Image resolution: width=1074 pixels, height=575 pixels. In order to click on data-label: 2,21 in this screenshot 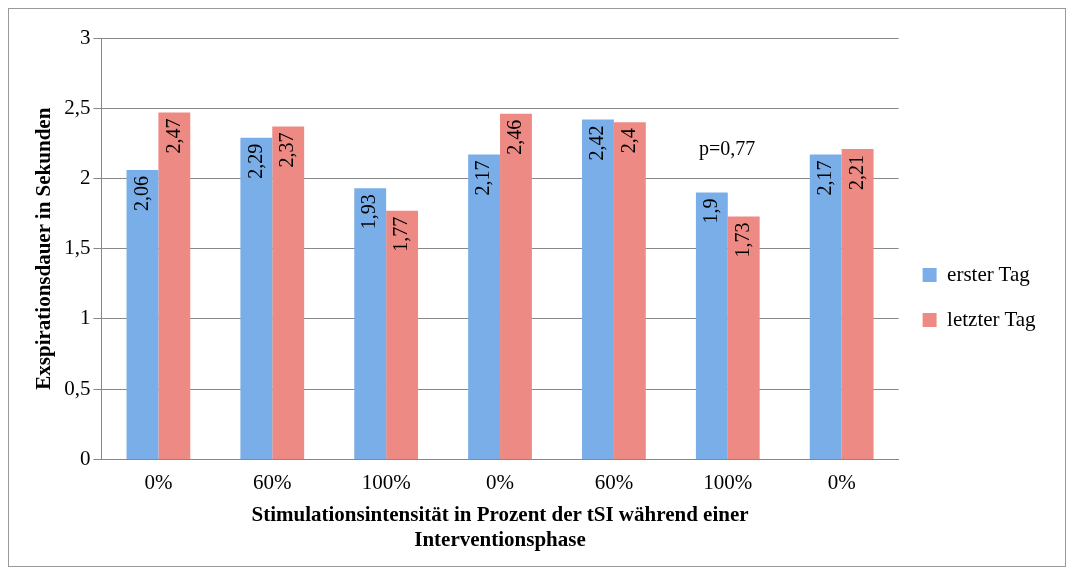, I will do `click(855, 172)`.